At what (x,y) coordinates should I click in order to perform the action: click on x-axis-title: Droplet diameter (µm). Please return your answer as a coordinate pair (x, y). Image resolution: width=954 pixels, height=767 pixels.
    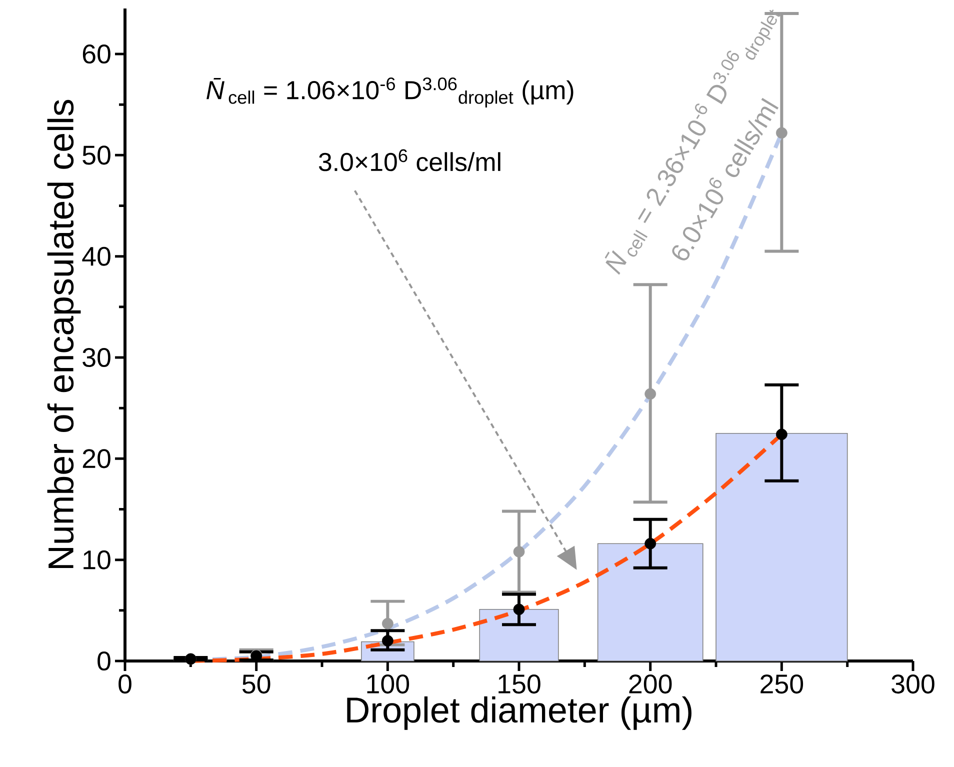
    Looking at the image, I should click on (519, 713).